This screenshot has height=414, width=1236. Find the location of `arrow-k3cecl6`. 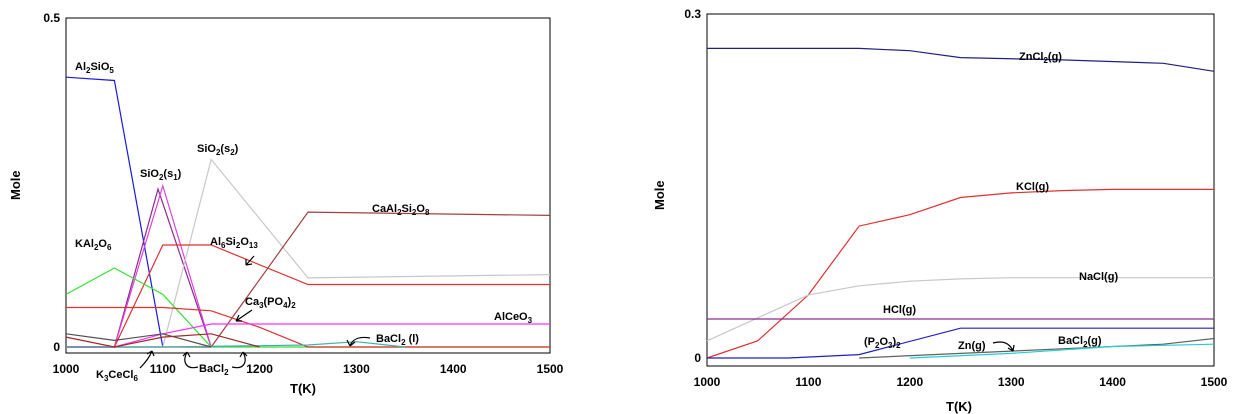

arrow-k3cecl6 is located at coordinates (147, 359).